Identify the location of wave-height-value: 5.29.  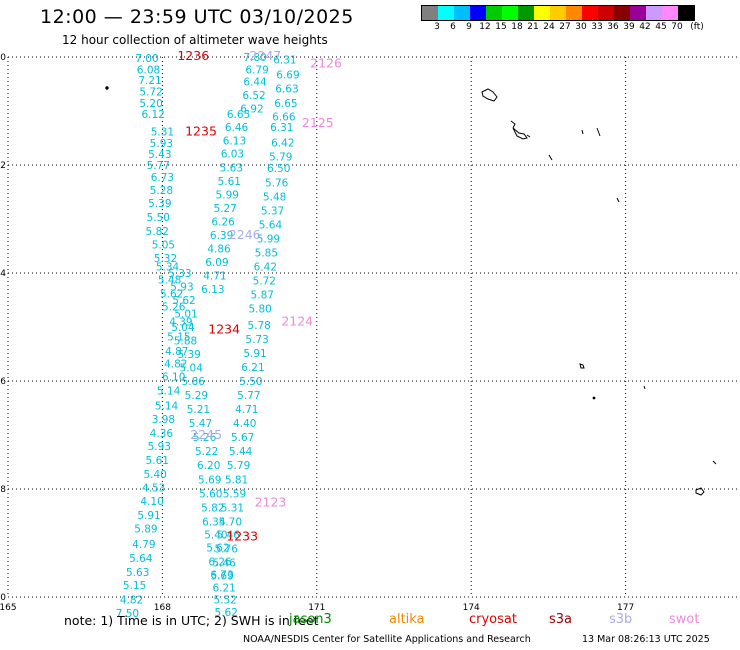
(196, 396).